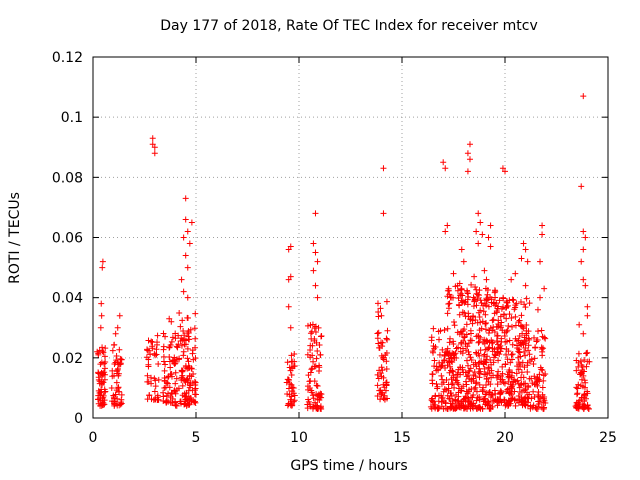 The height and width of the screenshot is (480, 640). I want to click on x-tick-label: 10, so click(299, 438).